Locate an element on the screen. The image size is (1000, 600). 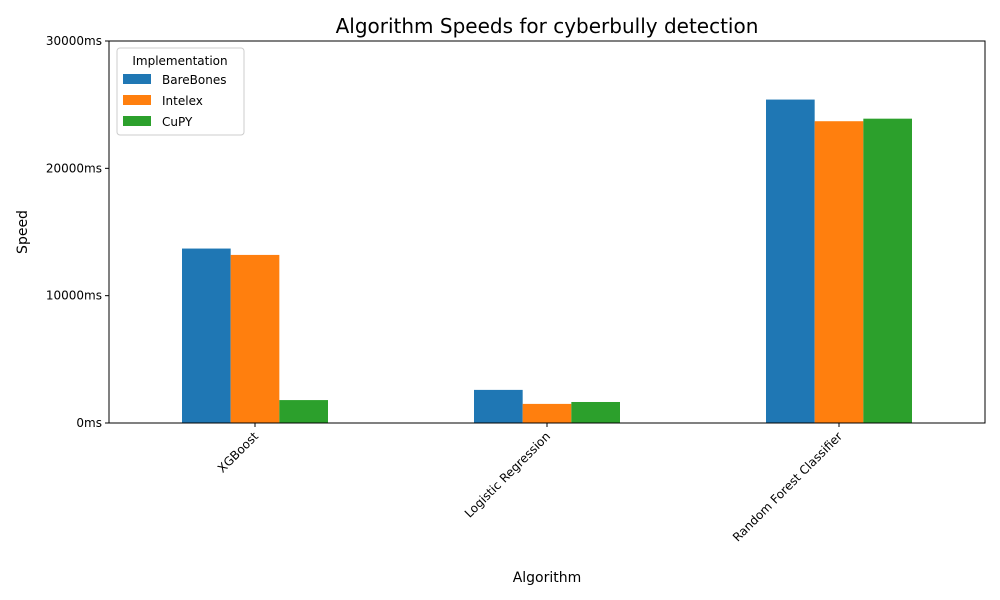
legend-swatch-cupy is located at coordinates (137, 121).